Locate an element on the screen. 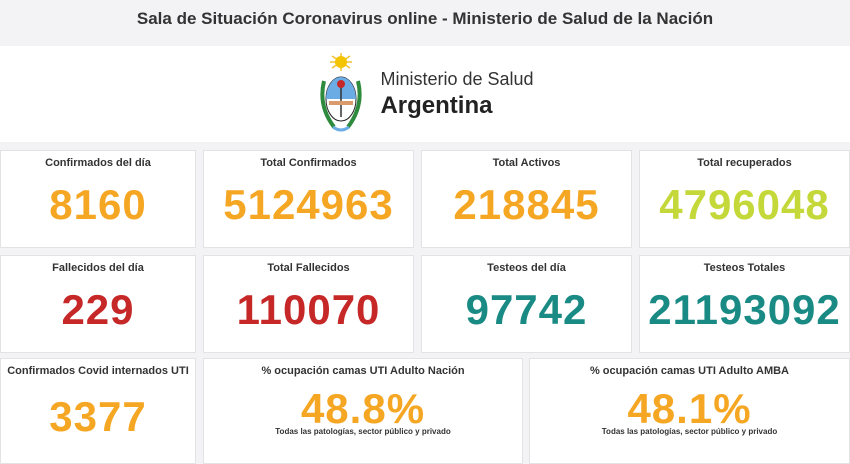 This screenshot has width=850, height=464. card-label: Testeos Totales is located at coordinates (744, 268).